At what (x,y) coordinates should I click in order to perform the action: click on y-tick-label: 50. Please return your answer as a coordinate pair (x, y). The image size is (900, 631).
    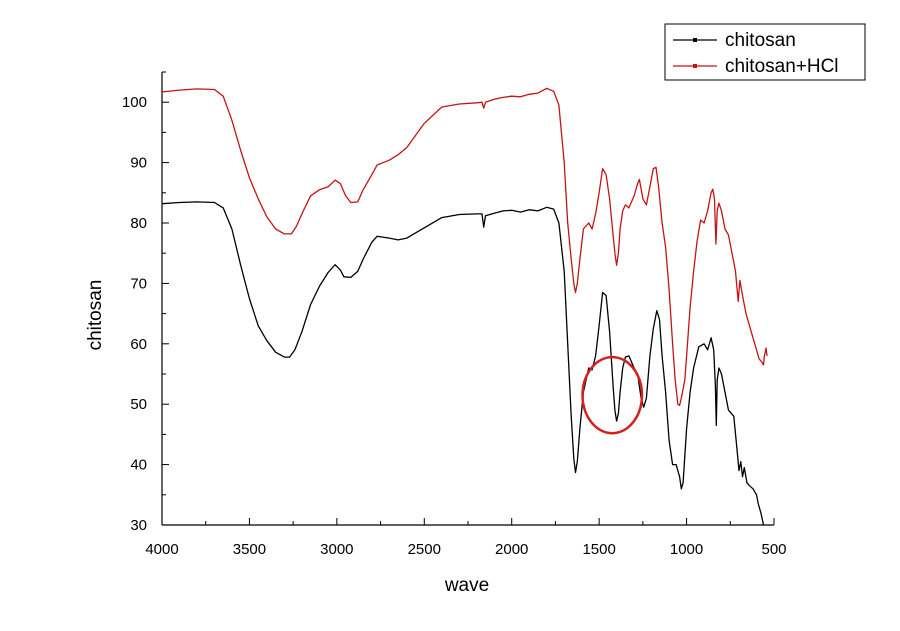
    Looking at the image, I should click on (138, 404).